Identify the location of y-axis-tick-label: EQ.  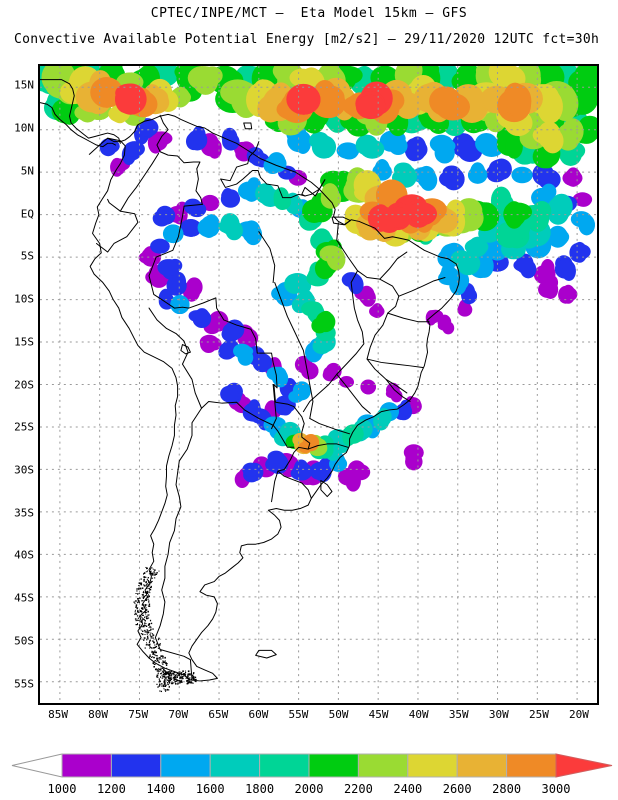
(27, 214).